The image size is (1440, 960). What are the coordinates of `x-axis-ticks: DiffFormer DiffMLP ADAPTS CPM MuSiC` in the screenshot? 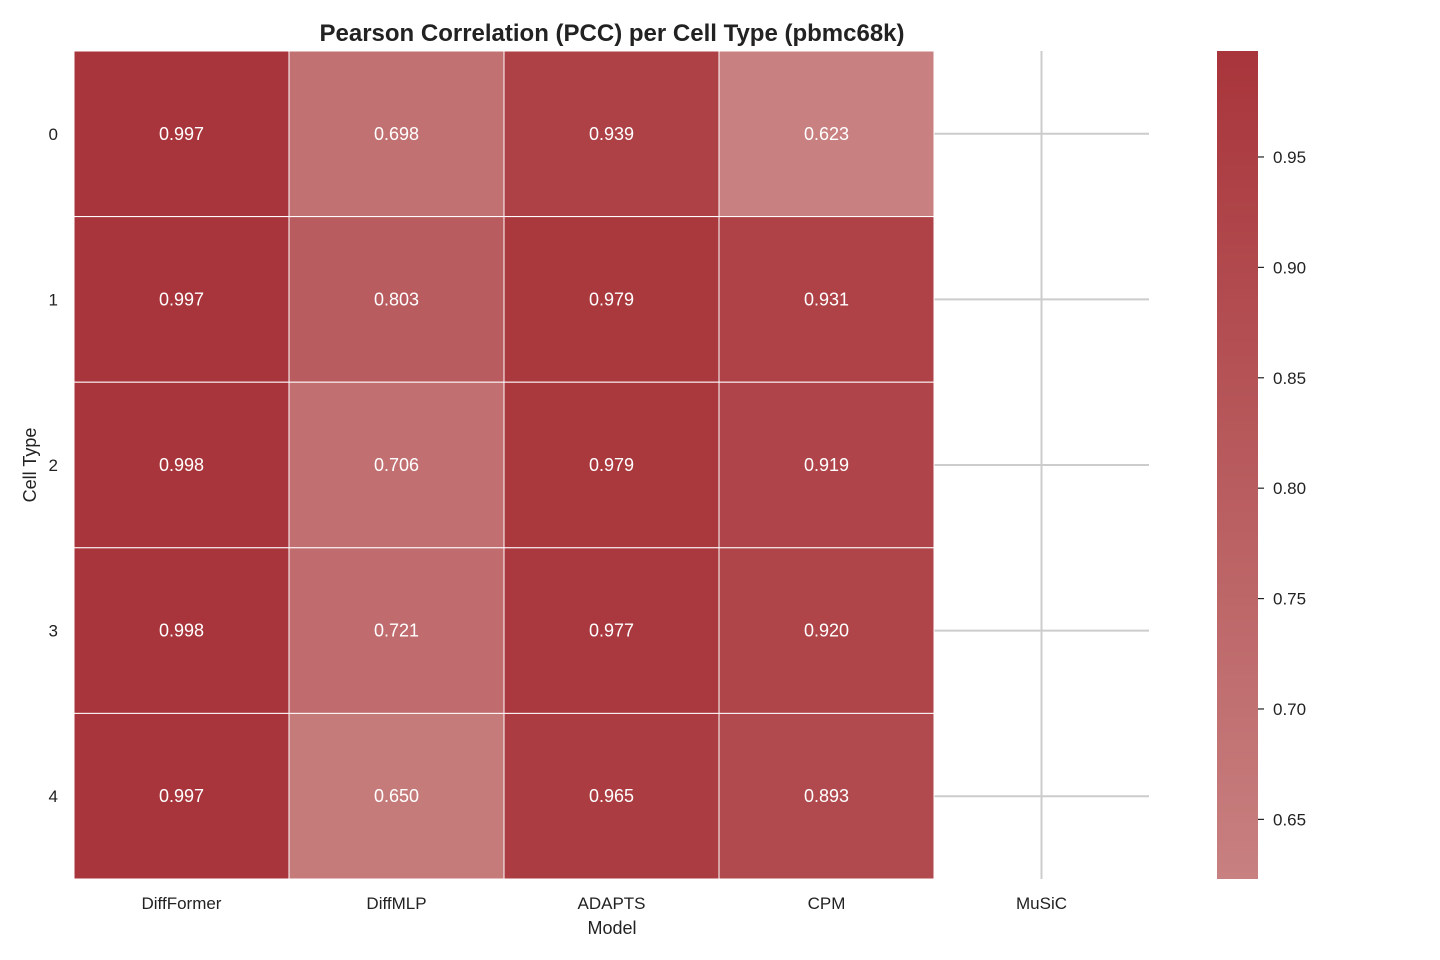 It's located at (605, 903).